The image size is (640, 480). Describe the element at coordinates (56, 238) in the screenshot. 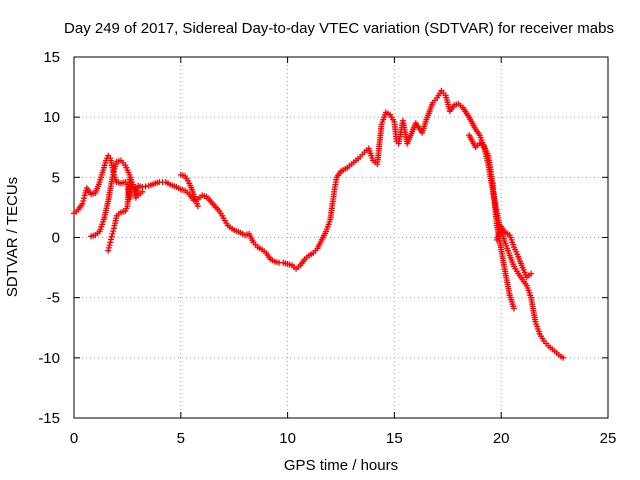

I see `y-tick-label: 0` at that location.